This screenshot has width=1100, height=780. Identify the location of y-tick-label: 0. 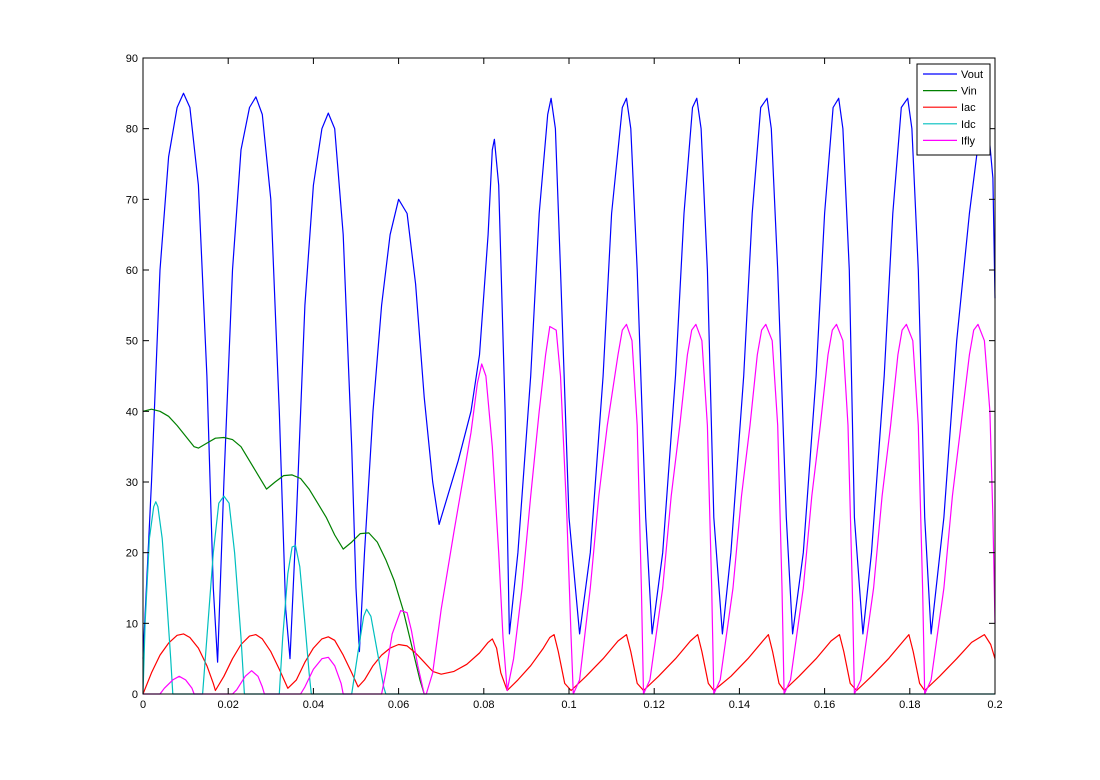
(135, 695).